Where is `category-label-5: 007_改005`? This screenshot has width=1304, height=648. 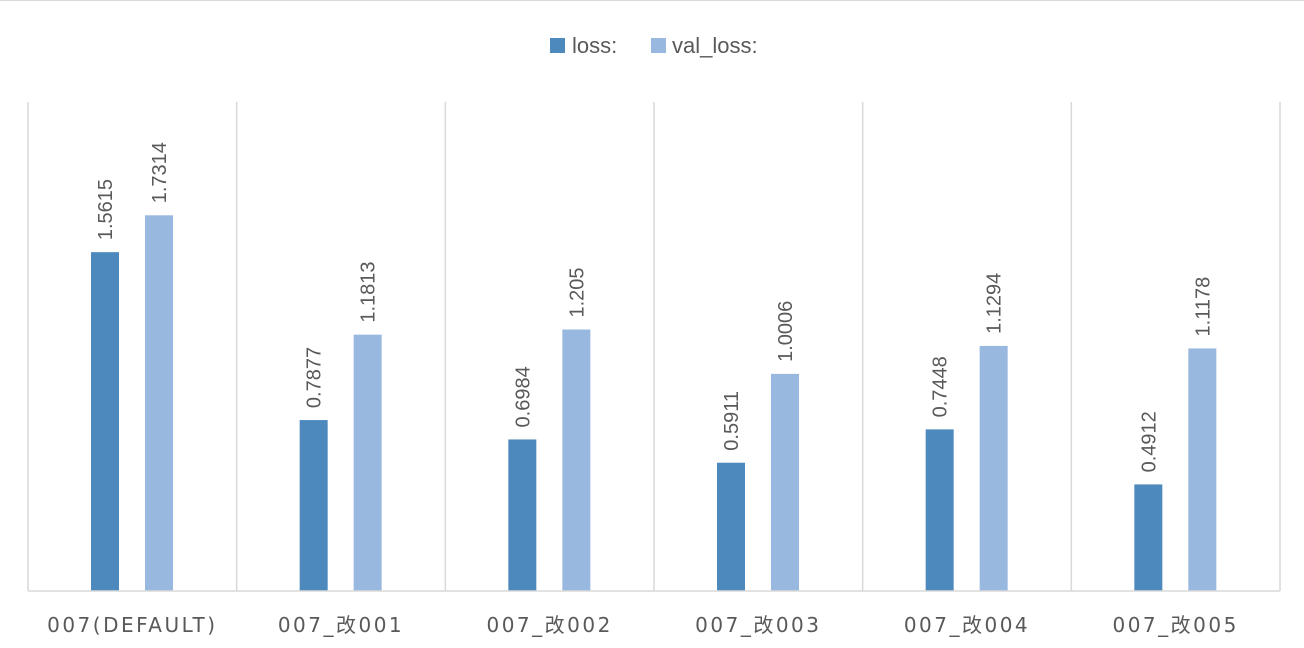 category-label-5: 007_改005 is located at coordinates (1175, 625).